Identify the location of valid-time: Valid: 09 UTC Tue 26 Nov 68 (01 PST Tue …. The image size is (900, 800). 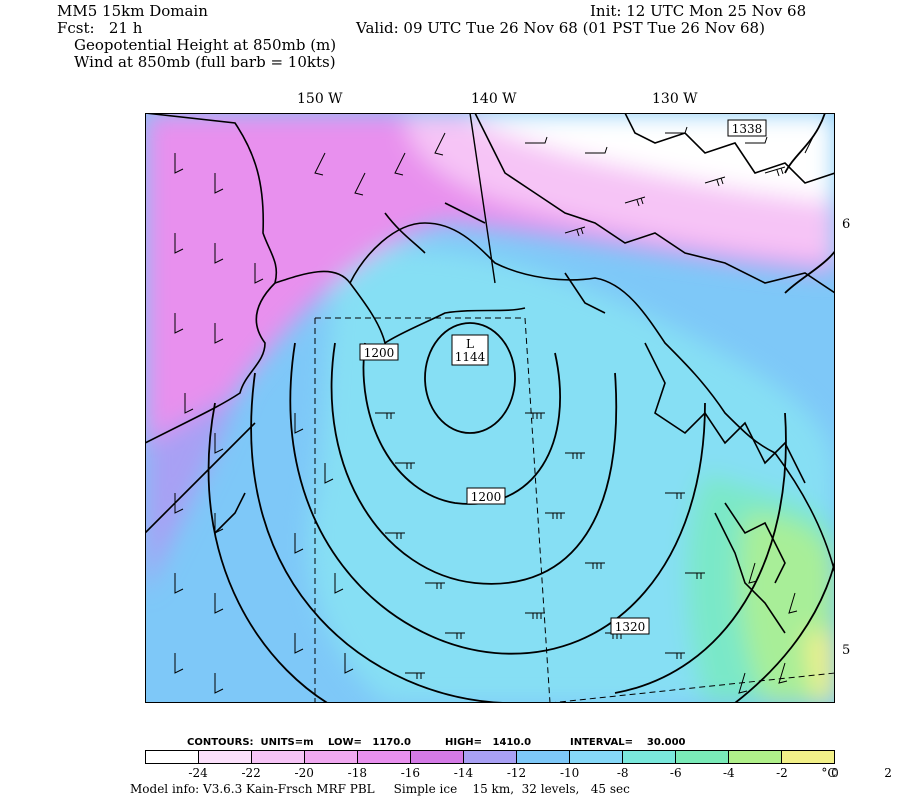
(560, 28).